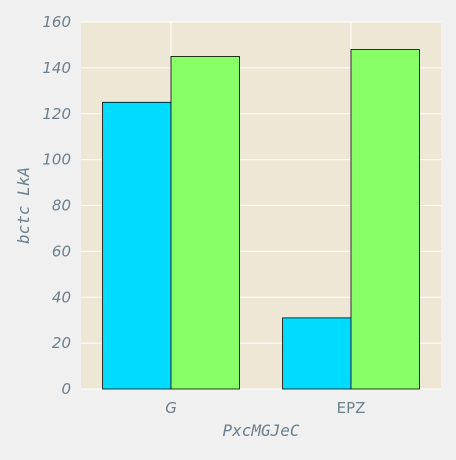 This screenshot has height=460, width=456. Describe the element at coordinates (260, 430) in the screenshot. I see `x-axis-title: PxcMGJeC` at that location.